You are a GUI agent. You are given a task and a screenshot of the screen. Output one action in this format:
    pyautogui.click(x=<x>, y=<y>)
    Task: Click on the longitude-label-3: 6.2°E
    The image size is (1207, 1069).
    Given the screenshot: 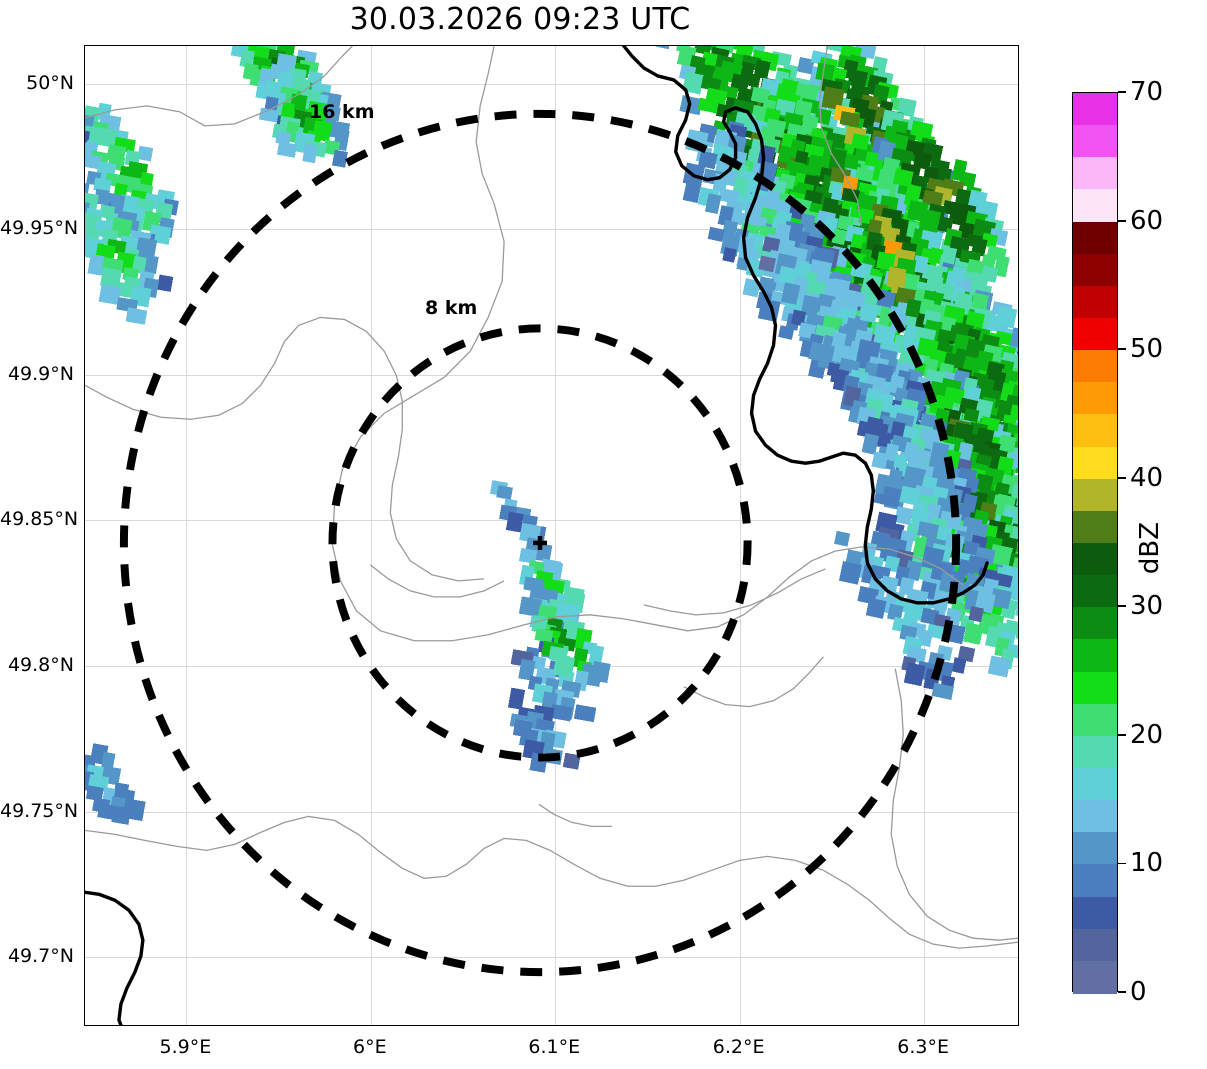 What is the action you would take?
    pyautogui.click(x=738, y=1047)
    